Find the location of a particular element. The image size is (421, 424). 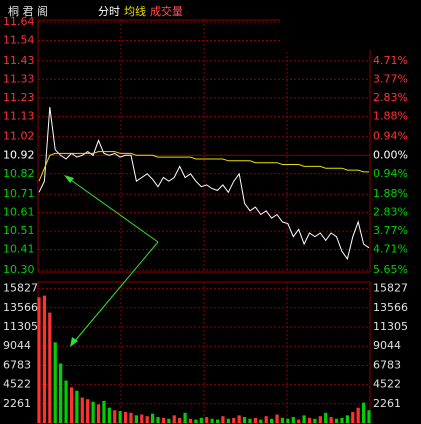

volume-tick-label-right: 2261 is located at coordinates (387, 403).